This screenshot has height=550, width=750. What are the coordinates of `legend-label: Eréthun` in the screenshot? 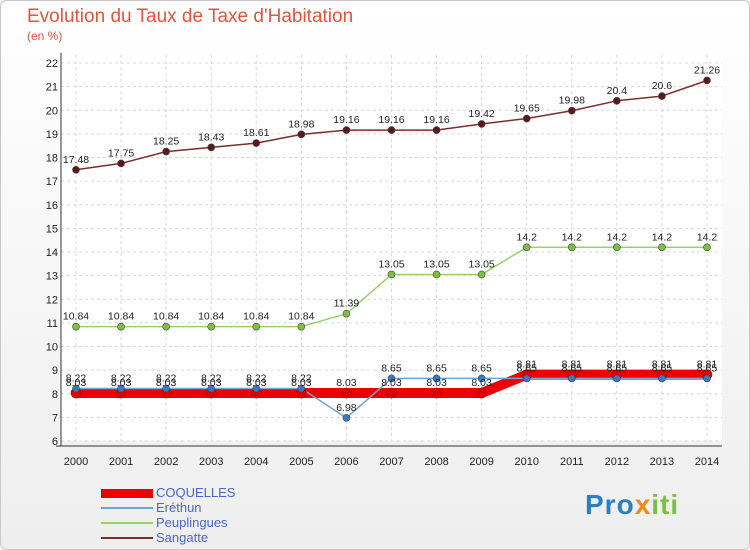 It's located at (179, 507).